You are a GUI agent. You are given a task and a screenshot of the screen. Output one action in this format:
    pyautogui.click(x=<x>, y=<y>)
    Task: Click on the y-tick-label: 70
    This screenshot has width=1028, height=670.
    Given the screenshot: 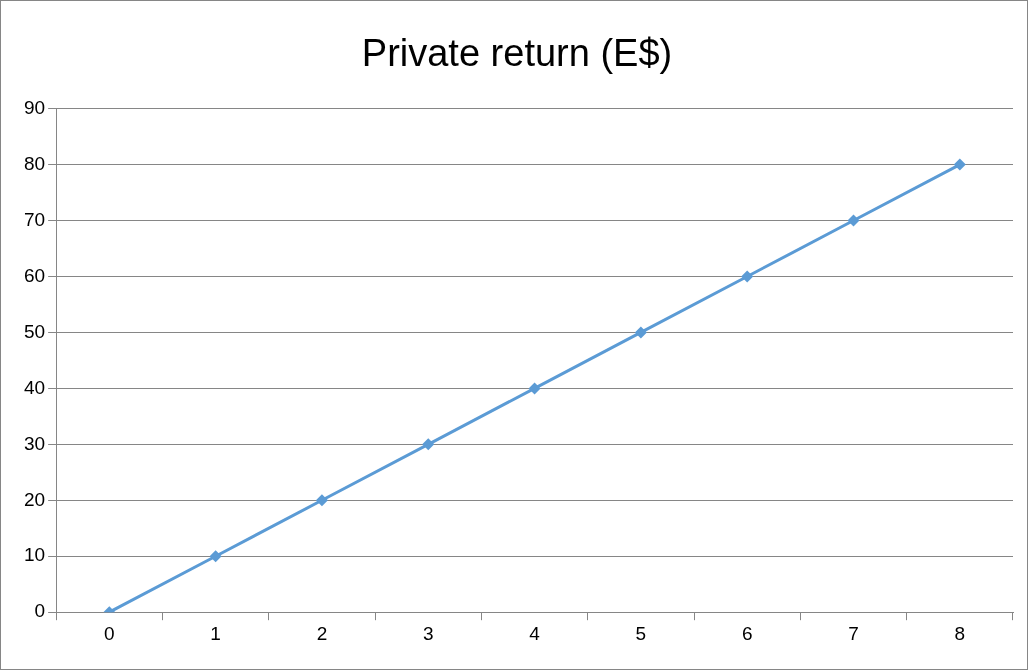 What is the action you would take?
    pyautogui.click(x=34, y=219)
    